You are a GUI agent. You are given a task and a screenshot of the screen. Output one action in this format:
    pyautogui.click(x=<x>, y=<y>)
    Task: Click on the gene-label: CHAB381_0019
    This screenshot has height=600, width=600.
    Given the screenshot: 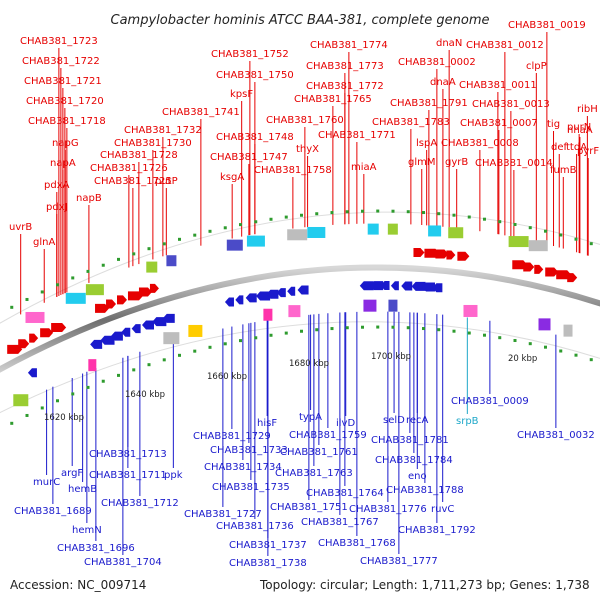 What is the action you would take?
    pyautogui.click(x=547, y=25)
    